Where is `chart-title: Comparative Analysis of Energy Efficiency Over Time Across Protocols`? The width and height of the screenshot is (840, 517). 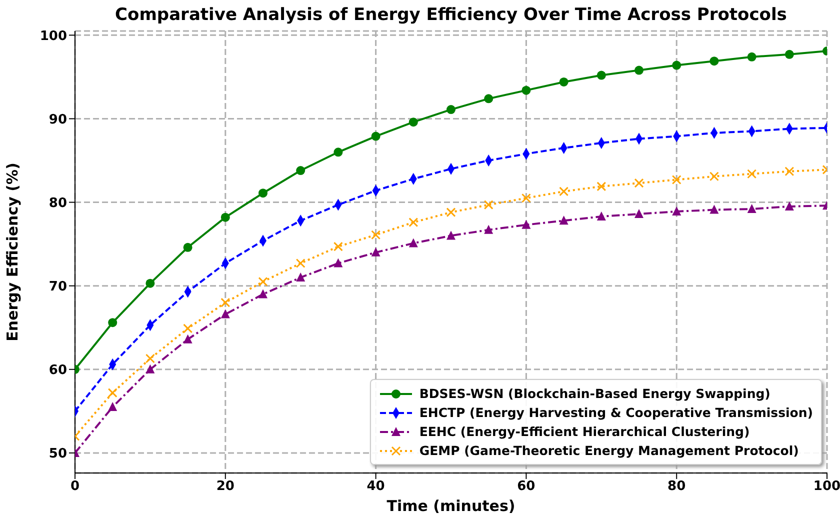 chart-title: Comparative Analysis of Energy Efficiency Over Time Across Protocols is located at coordinates (451, 15).